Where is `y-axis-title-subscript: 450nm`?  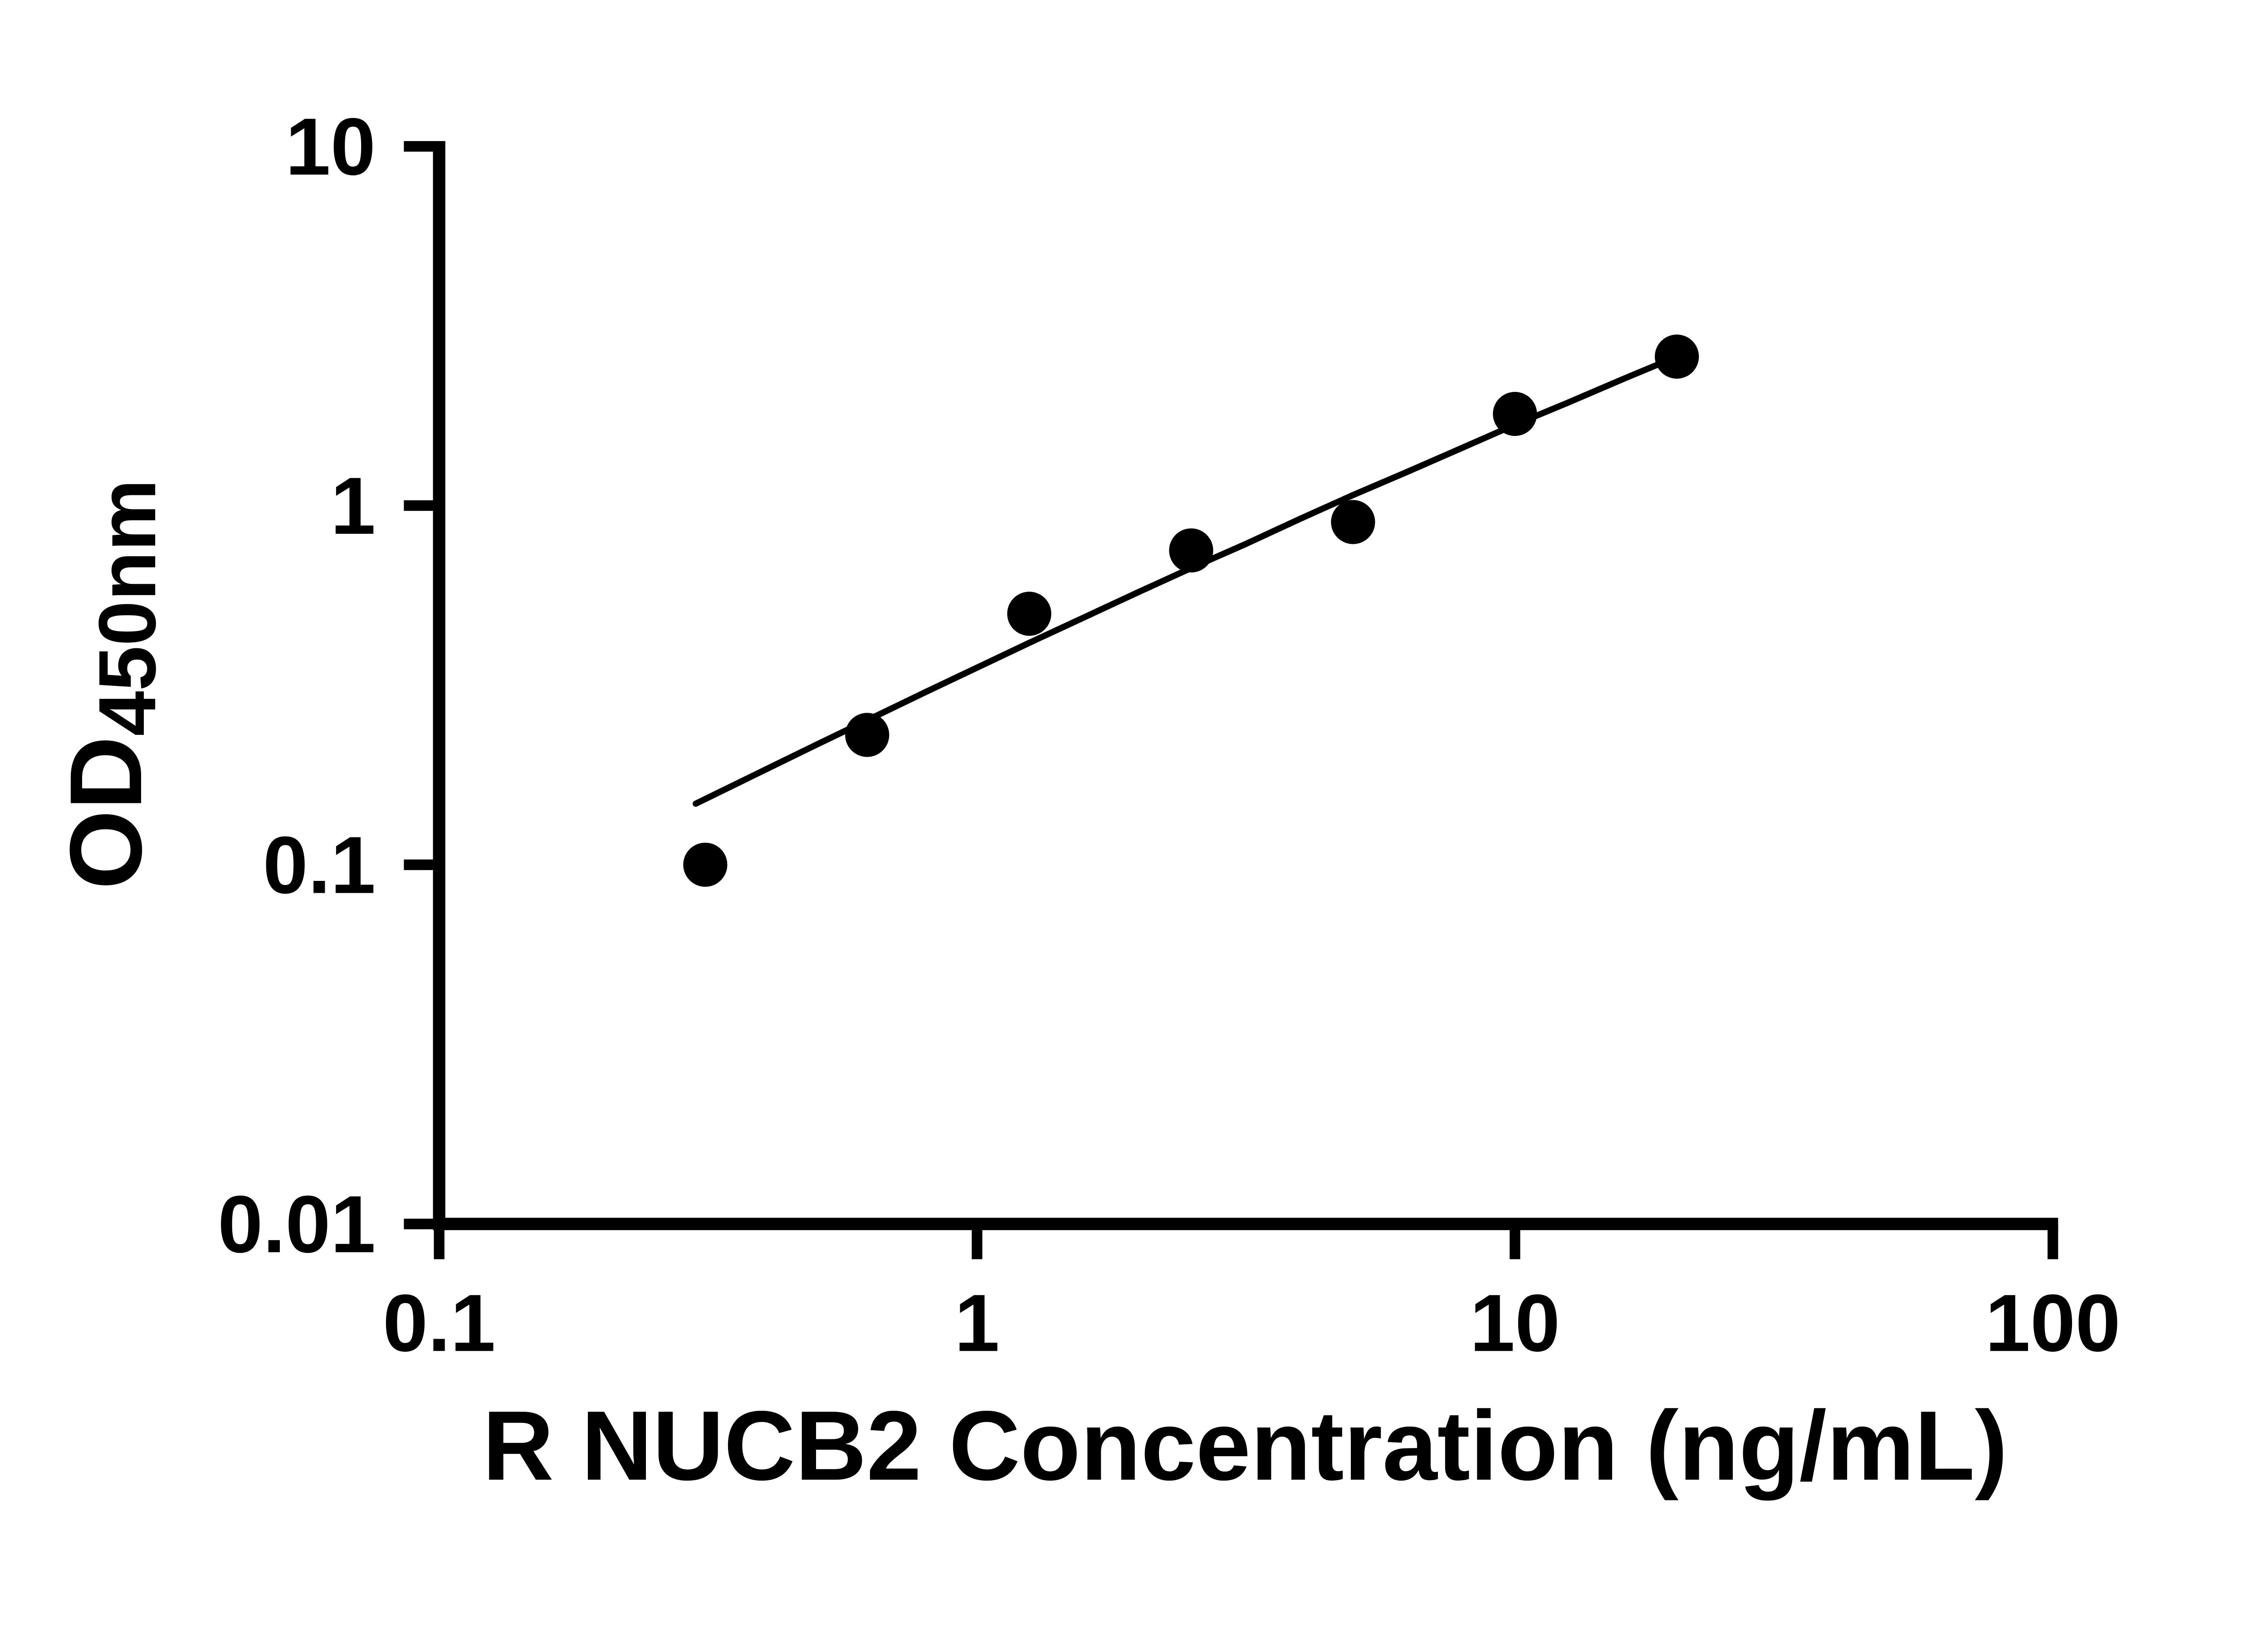 y-axis-title-subscript: 450nm is located at coordinates (127, 607).